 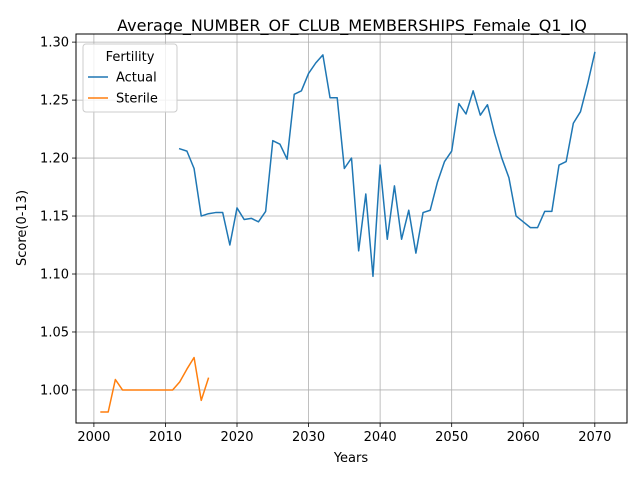 I want to click on legend: Fertility Actual Sterile, so click(x=130, y=78).